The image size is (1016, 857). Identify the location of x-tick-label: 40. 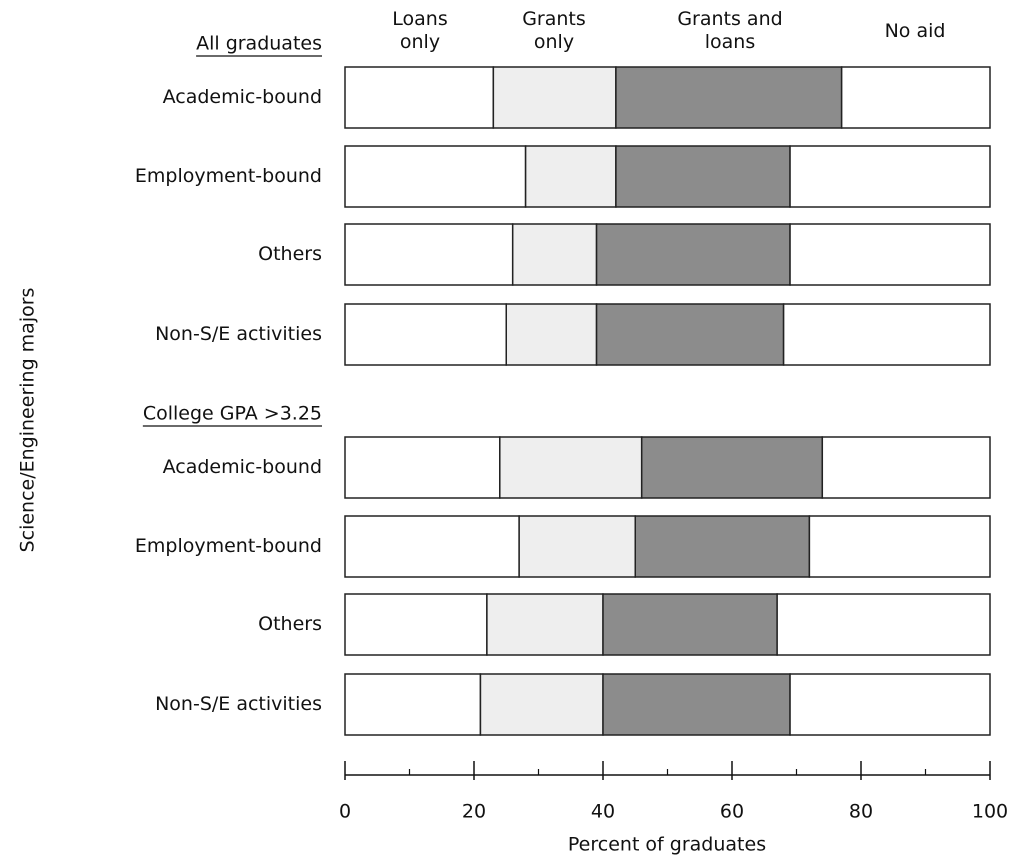
(603, 812).